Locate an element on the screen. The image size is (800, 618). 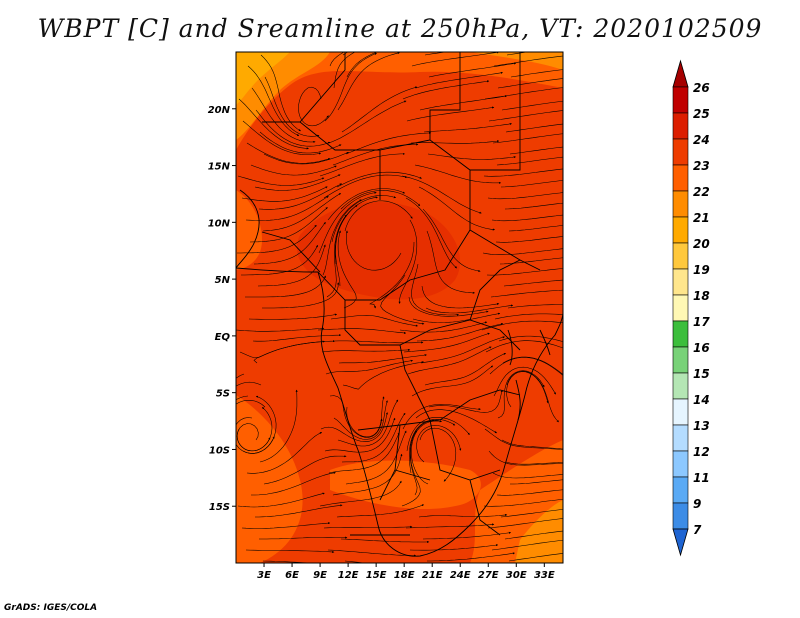
colorbar-label: 18 is located at coordinates (701, 296).